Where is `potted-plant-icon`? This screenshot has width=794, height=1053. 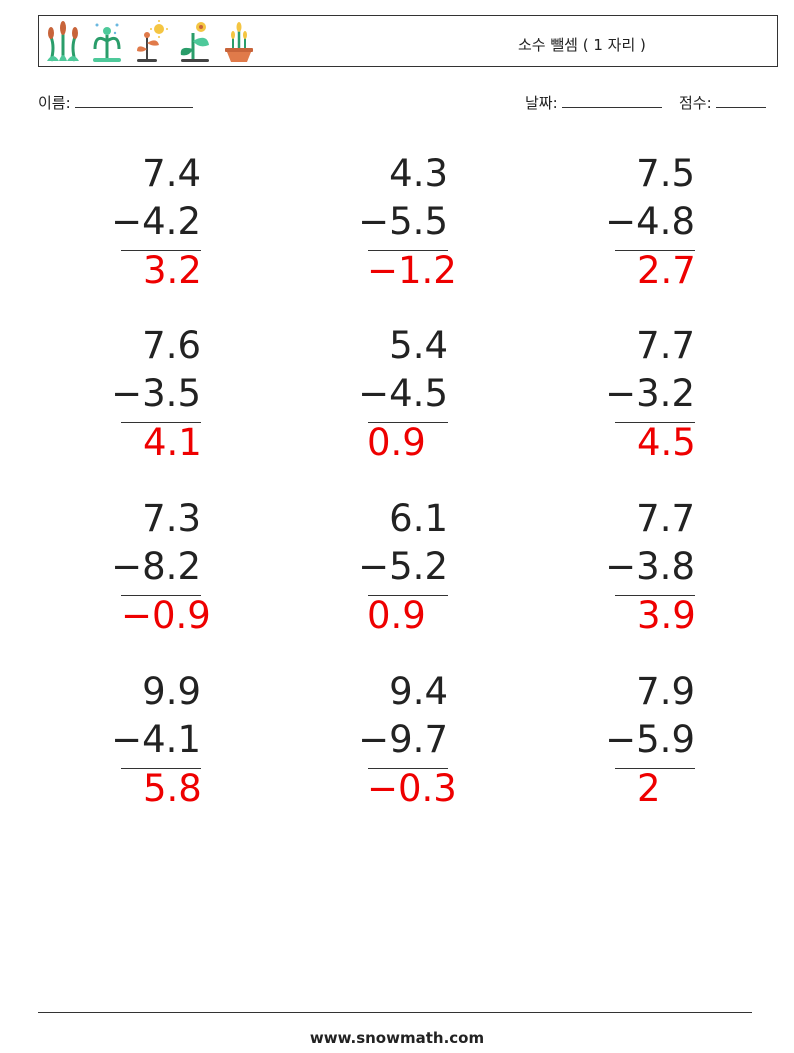 potted-plant-icon is located at coordinates (239, 42).